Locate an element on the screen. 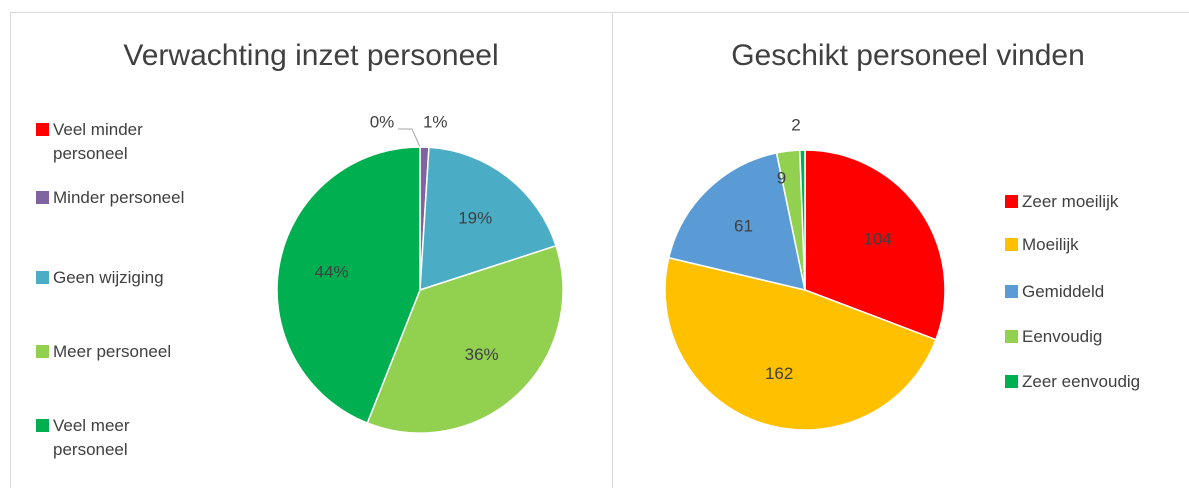  data-label: 61 is located at coordinates (743, 225).